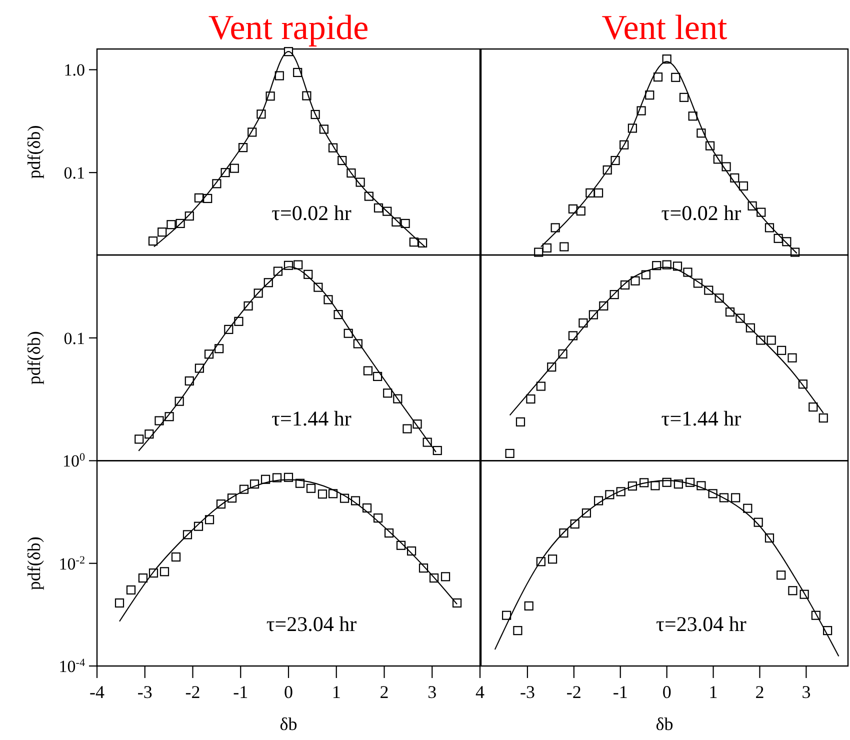  What do you see at coordinates (97, 692) in the screenshot?
I see `x-tick-label: -4` at bounding box center [97, 692].